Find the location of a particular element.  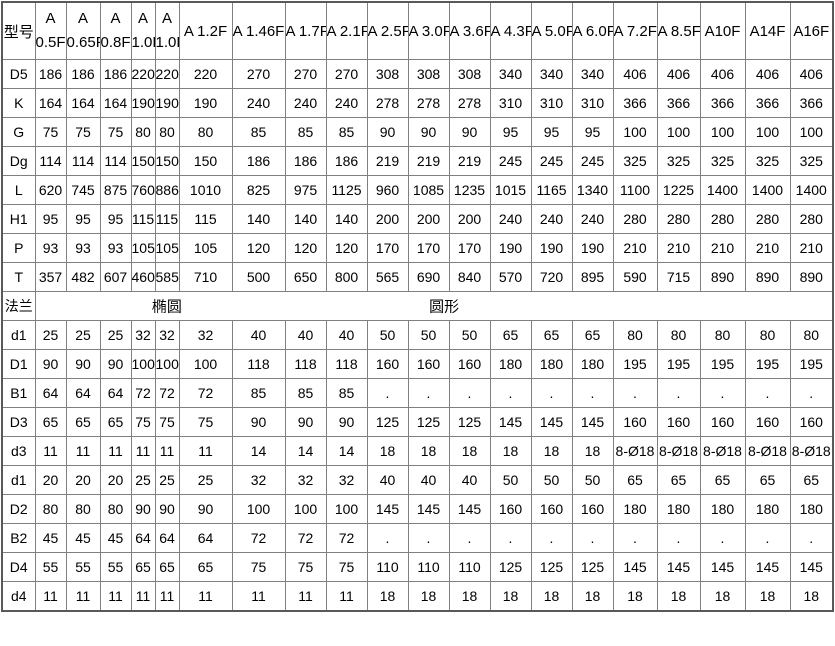

column-header-line-top: A is located at coordinates (166, 18).